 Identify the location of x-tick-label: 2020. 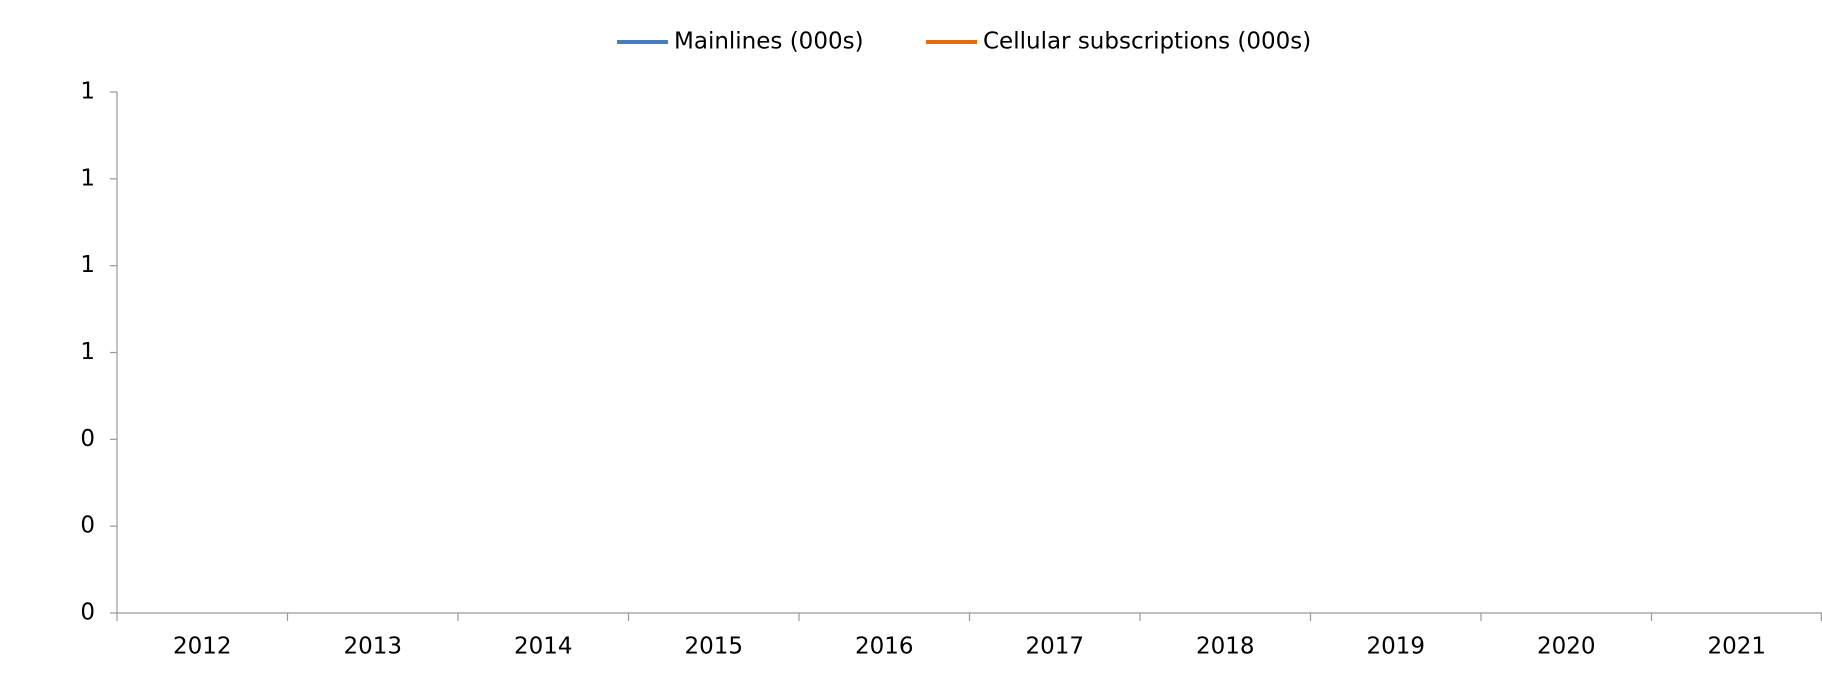
(1566, 647).